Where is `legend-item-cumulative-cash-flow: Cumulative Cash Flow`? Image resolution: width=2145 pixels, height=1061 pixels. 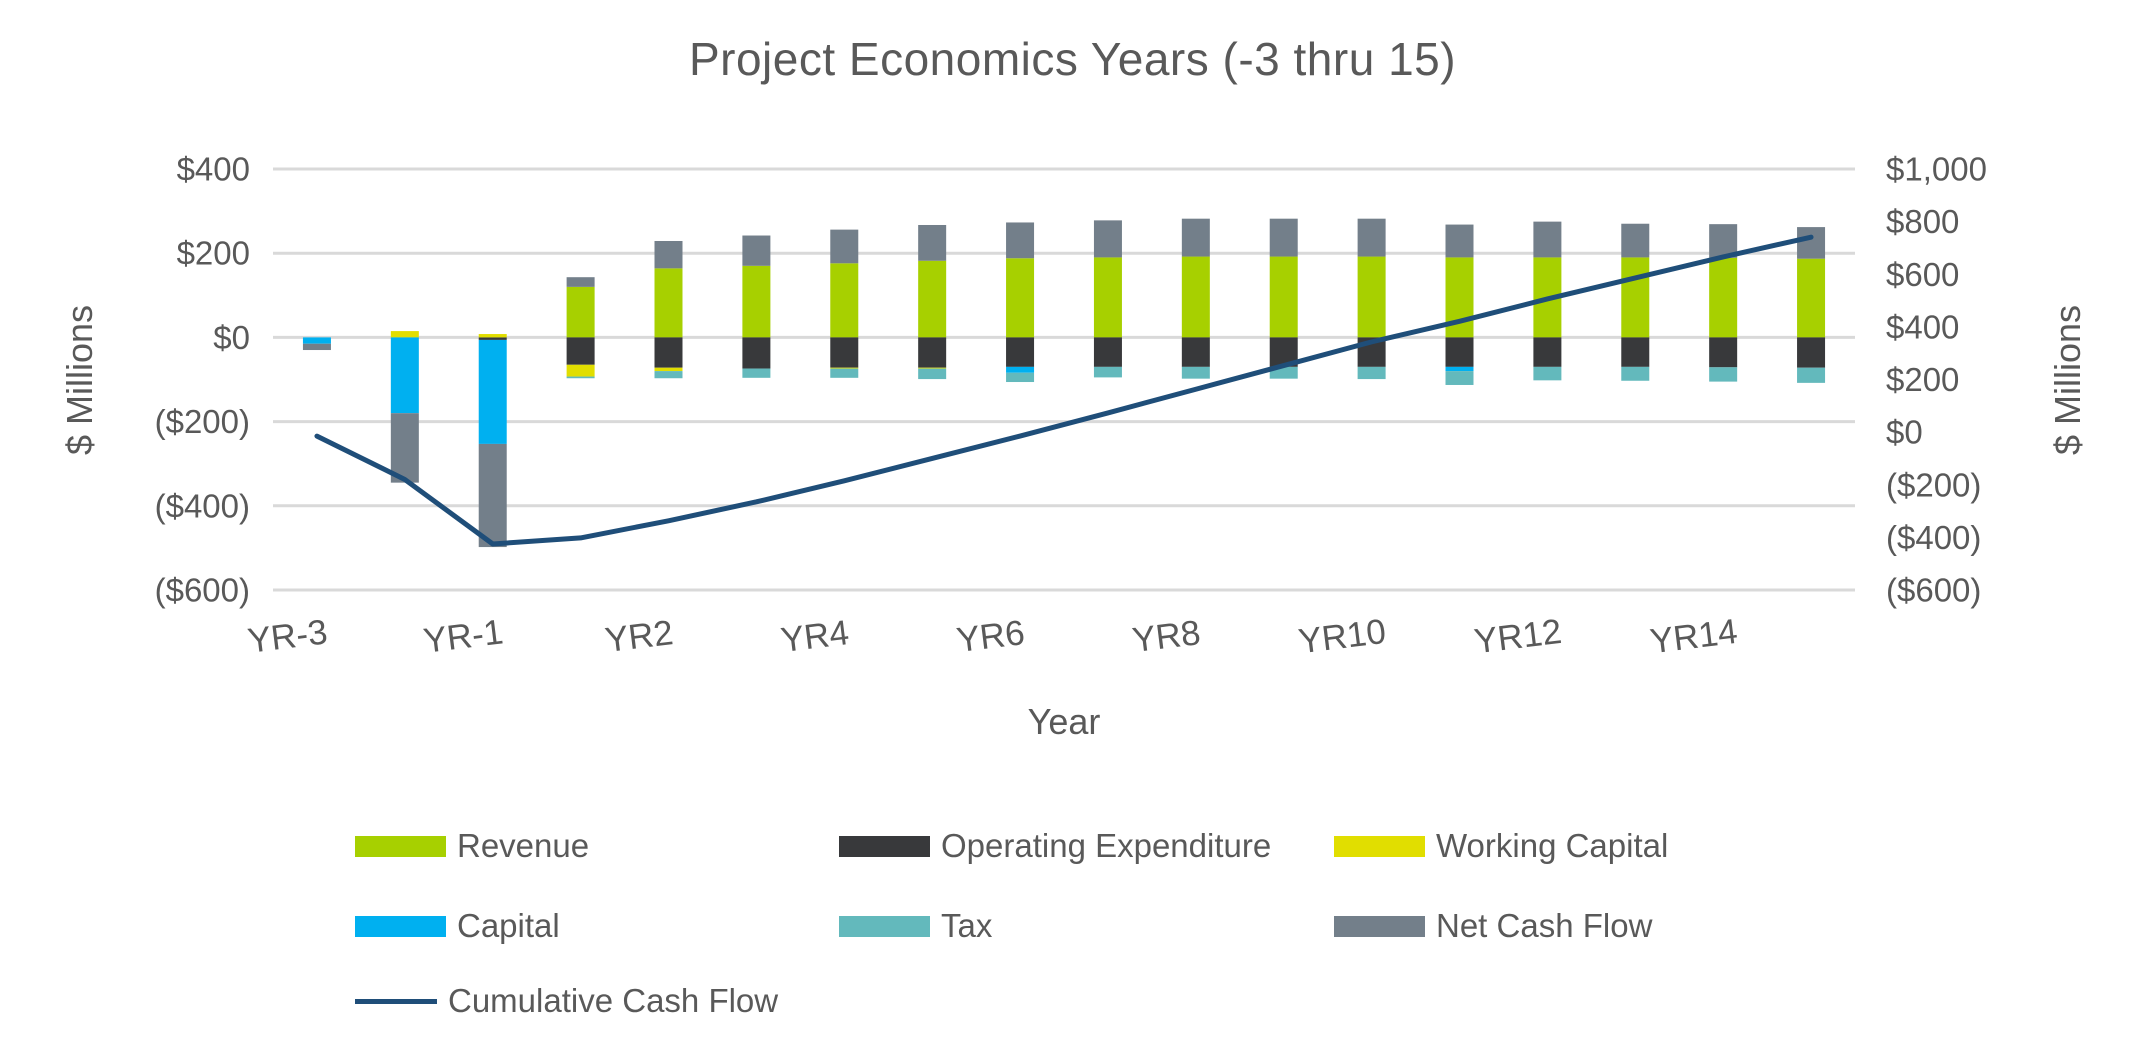 legend-item-cumulative-cash-flow: Cumulative Cash Flow is located at coordinates (566, 1000).